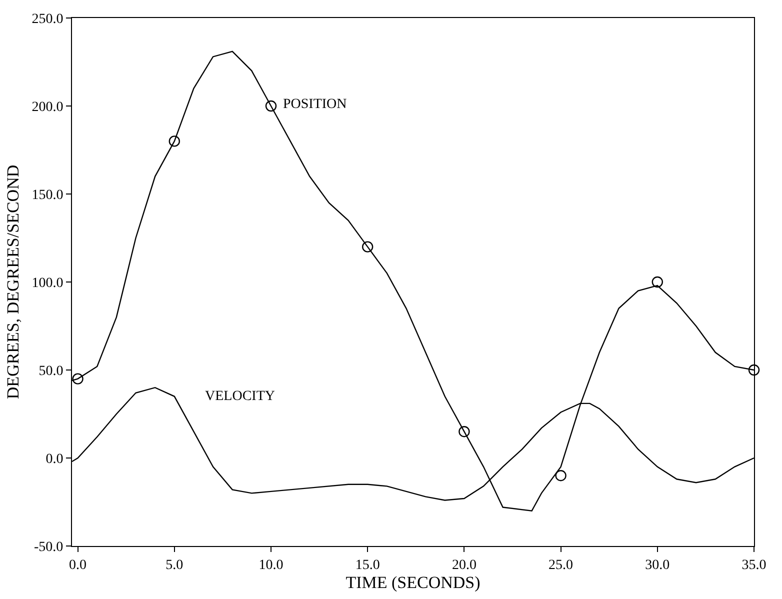 The image size is (782, 599). What do you see at coordinates (51, 371) in the screenshot?
I see `y-tick-label: 50.0` at bounding box center [51, 371].